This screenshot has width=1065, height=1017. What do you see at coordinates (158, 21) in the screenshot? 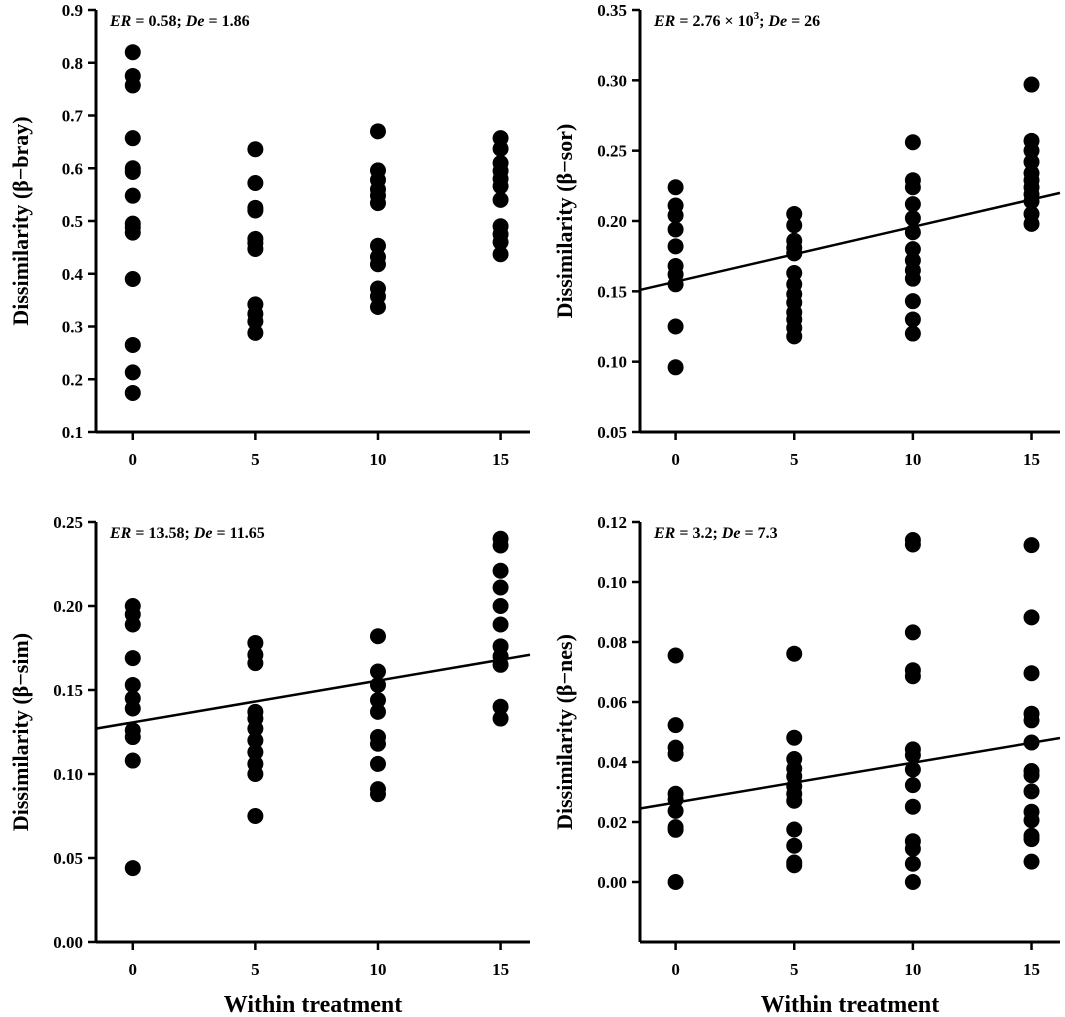
I see `annot-er-value: = 0.58;` at bounding box center [158, 21].